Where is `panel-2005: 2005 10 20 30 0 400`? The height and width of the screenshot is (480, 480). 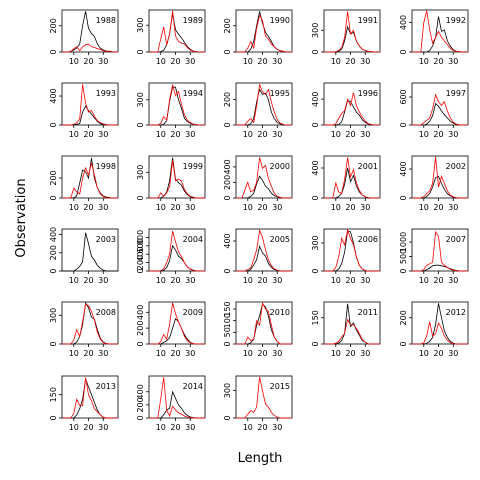
panel-2005: 2005 10 20 30 0 400 is located at coordinates (258, 256).